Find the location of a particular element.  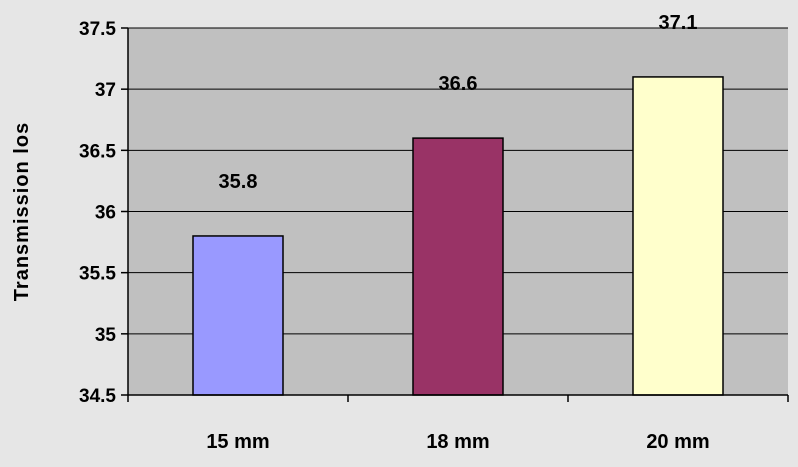

x-tick-label: 20 mm is located at coordinates (677, 442).